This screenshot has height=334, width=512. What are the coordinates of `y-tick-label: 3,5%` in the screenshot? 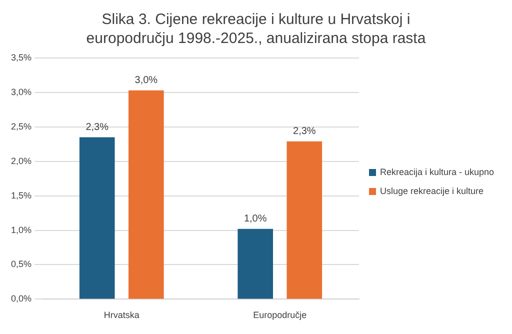 It's located at (21, 57).